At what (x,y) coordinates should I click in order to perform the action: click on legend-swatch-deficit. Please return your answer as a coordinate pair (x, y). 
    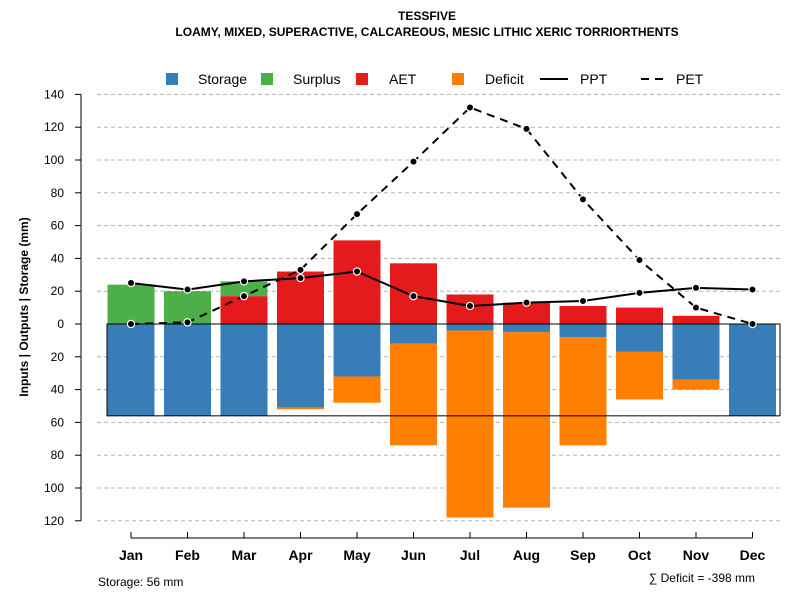
    Looking at the image, I should click on (458, 79).